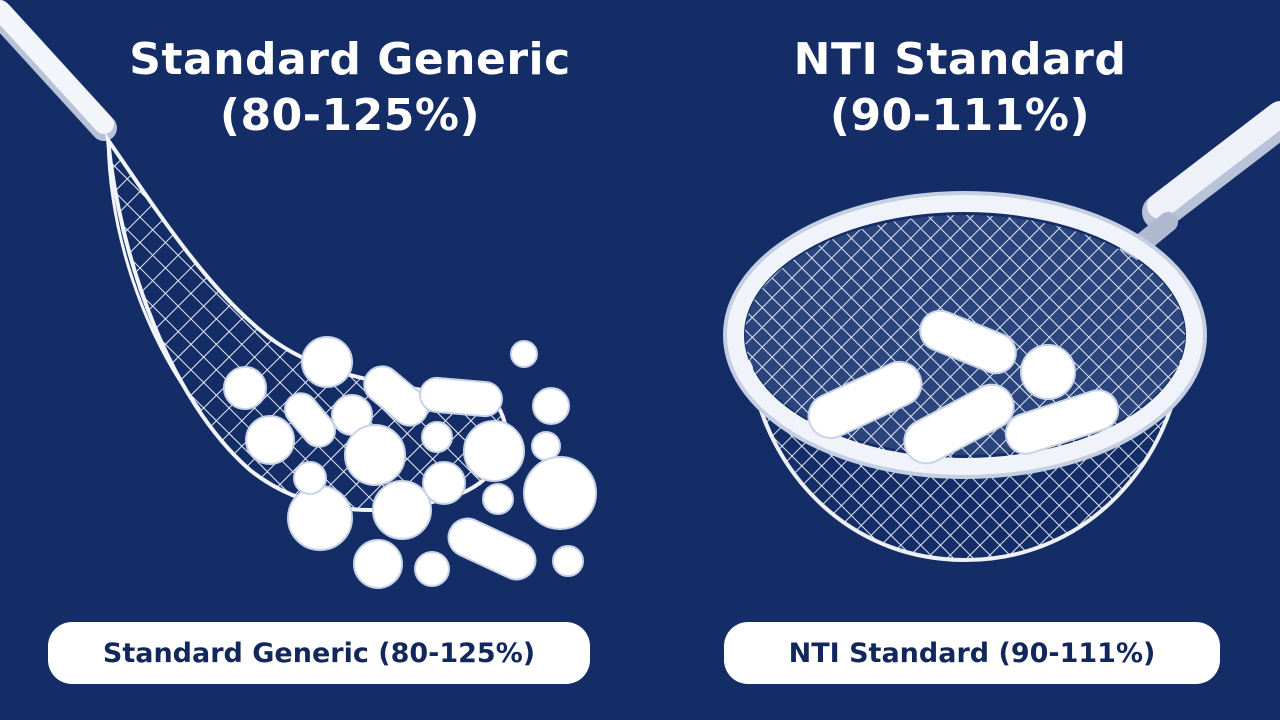 The height and width of the screenshot is (720, 1280). What do you see at coordinates (350, 59) in the screenshot?
I see `standard-generic-title-line1: Standard Generic` at bounding box center [350, 59].